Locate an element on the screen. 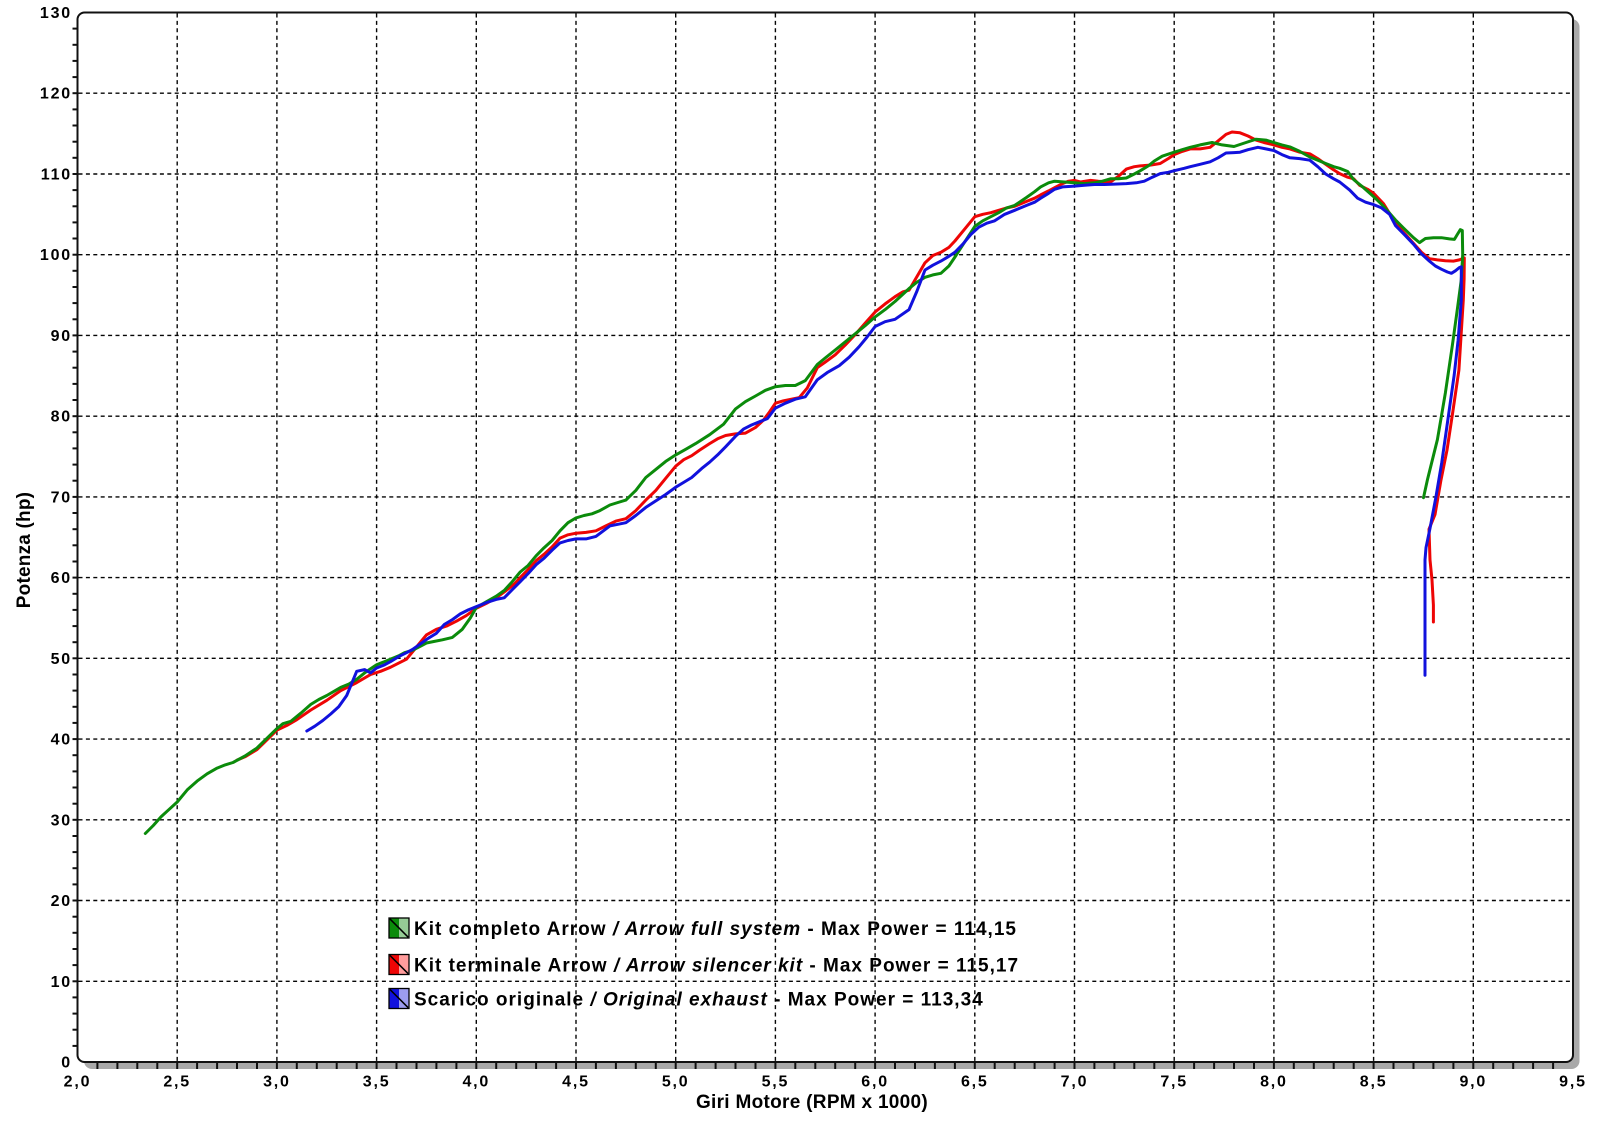  svg-text: 90 is located at coordinates (61, 336).